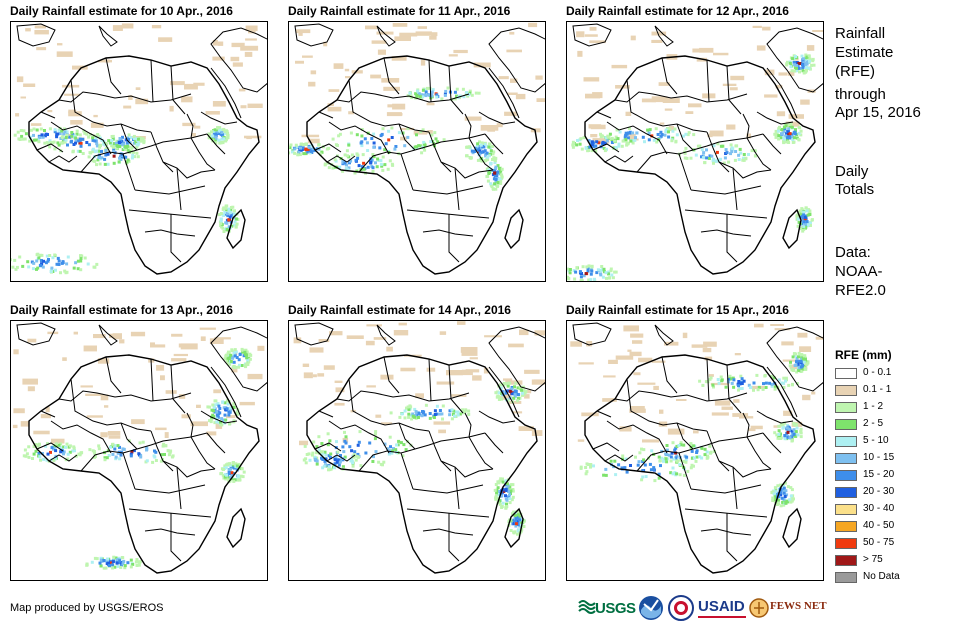 The height and width of the screenshot is (626, 967). Describe the element at coordinates (860, 33) in the screenshot. I see `side-title-line1: Rainfall` at that location.